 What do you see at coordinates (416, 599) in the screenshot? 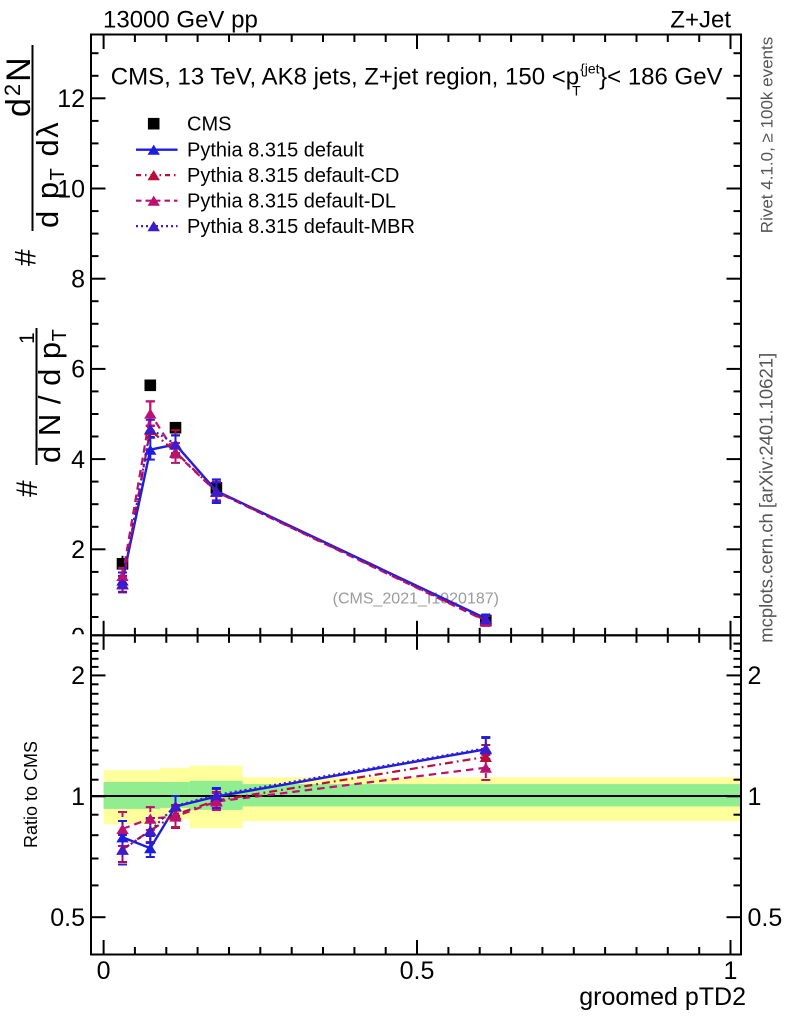
I see `svg-text: (CMS_2021_I1920187)` at bounding box center [416, 599].